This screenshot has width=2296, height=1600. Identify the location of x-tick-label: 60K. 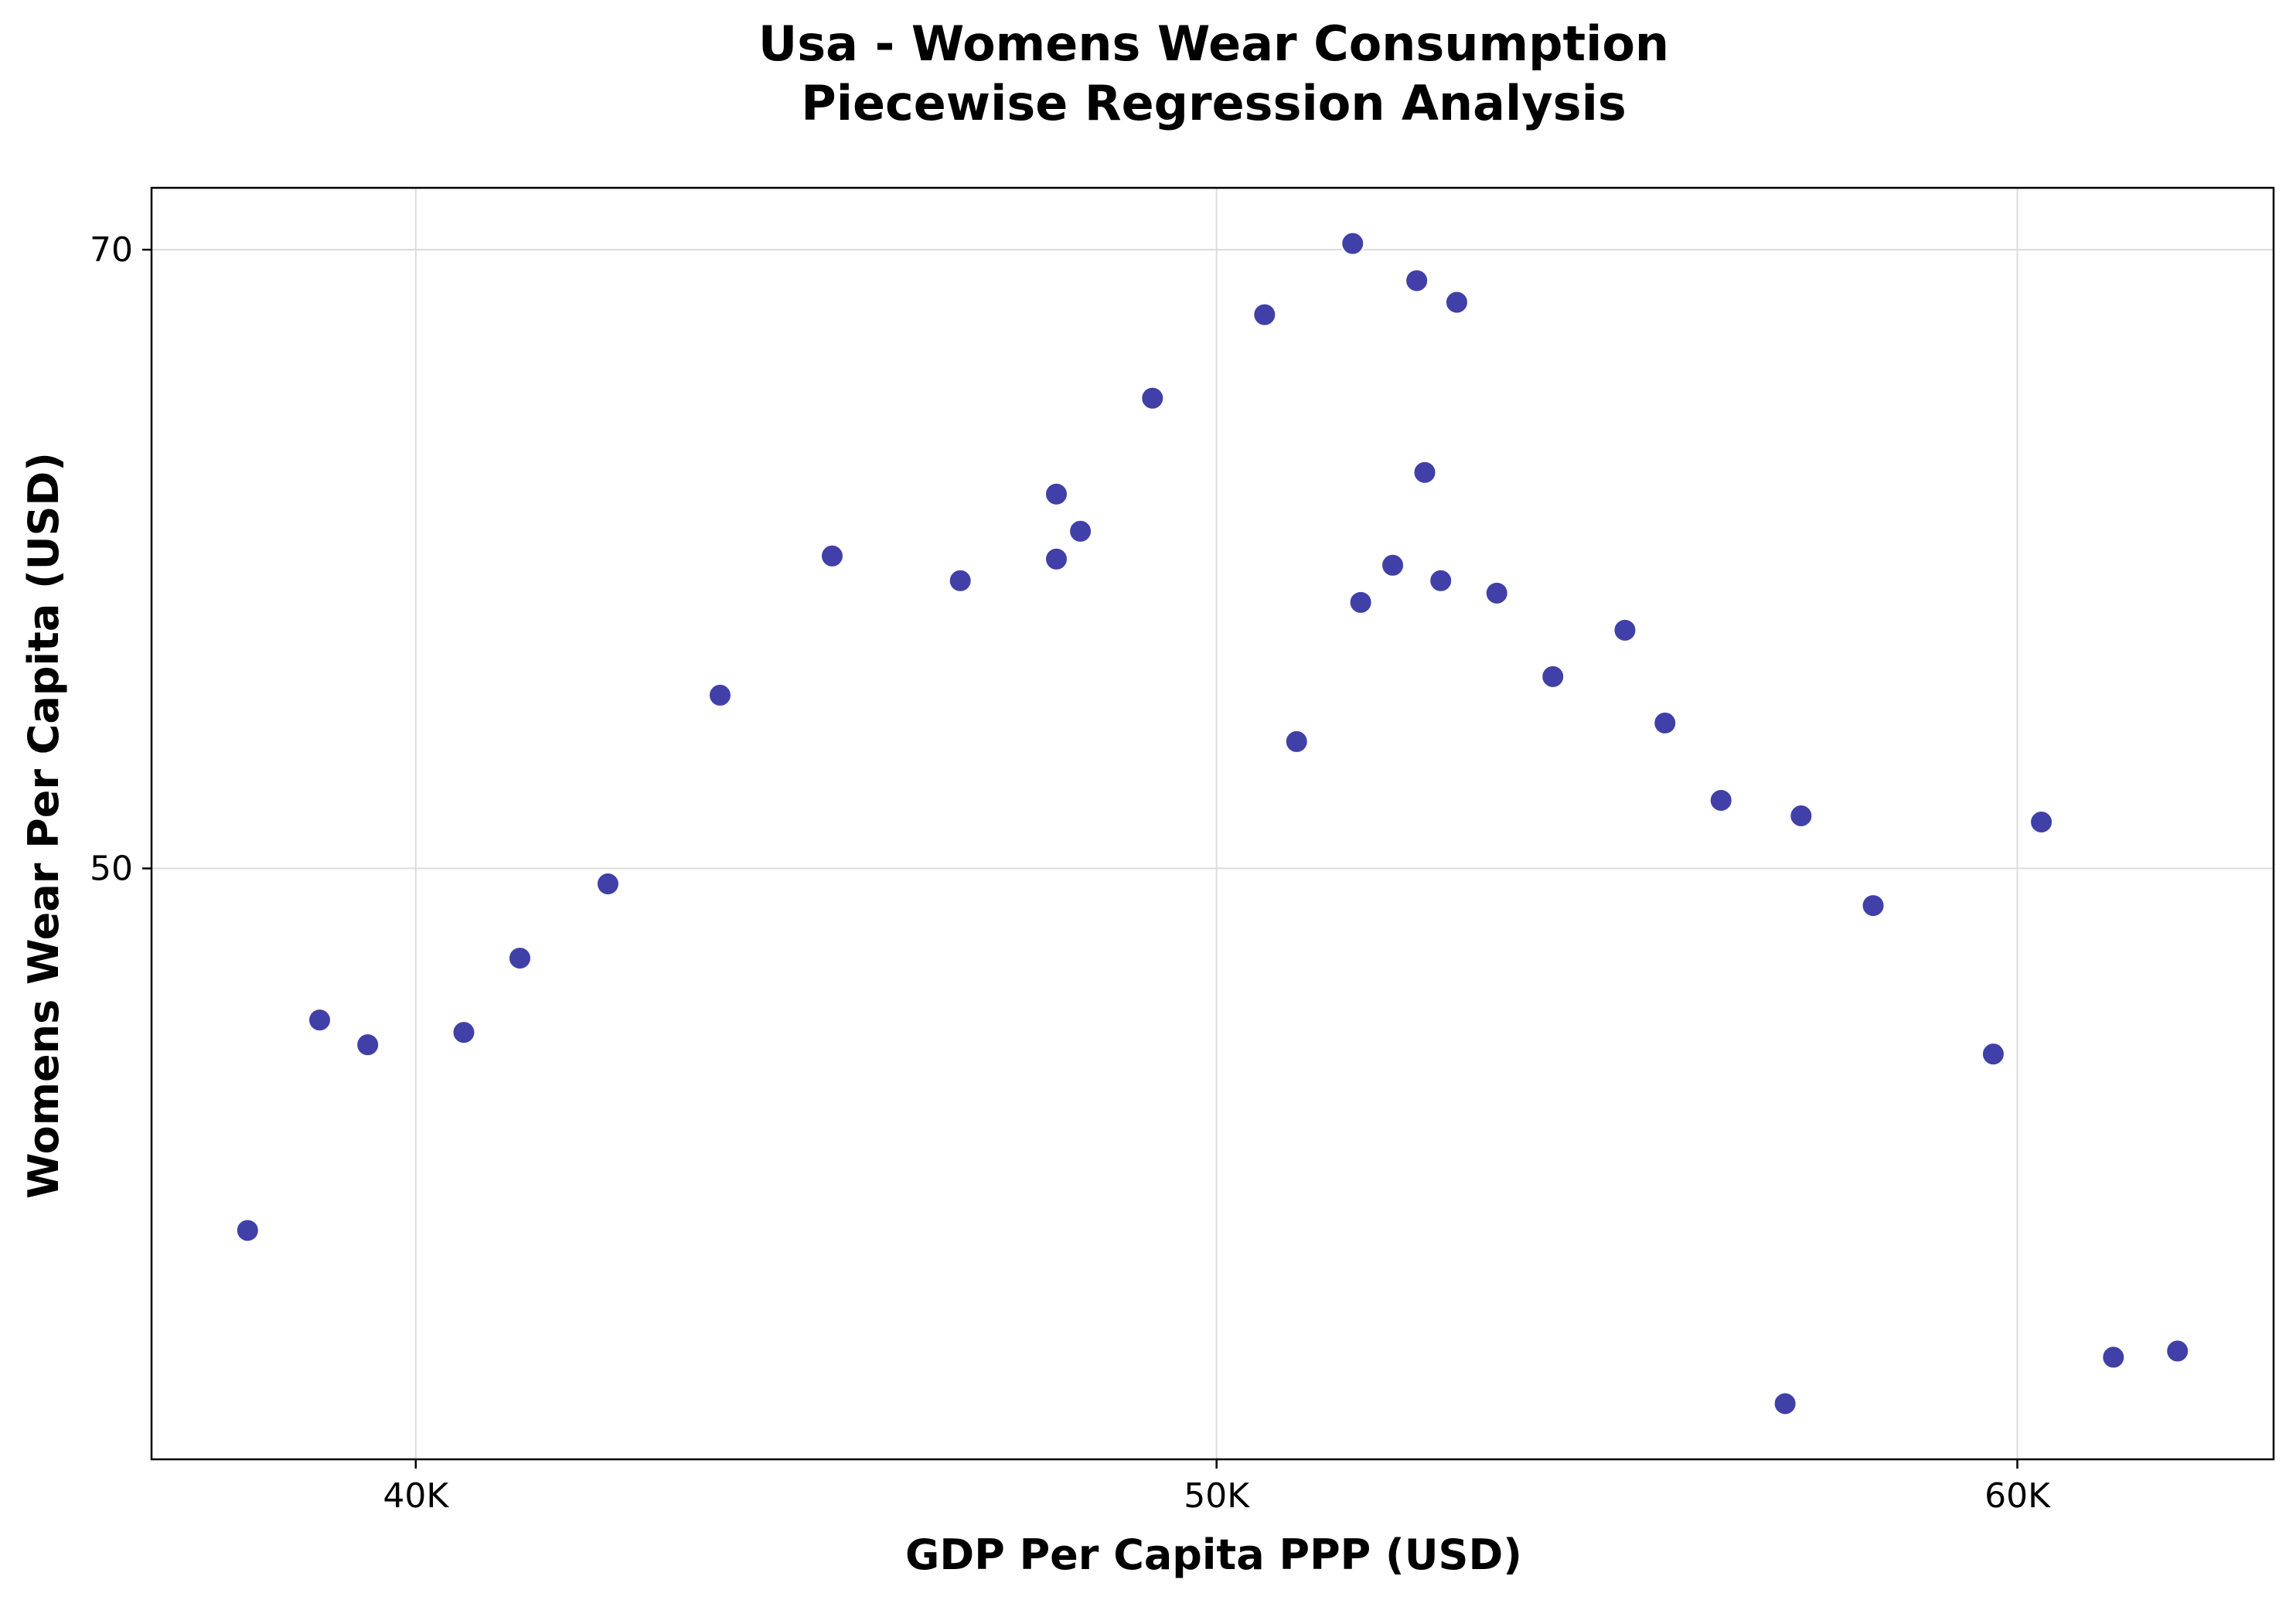
(2017, 1496).